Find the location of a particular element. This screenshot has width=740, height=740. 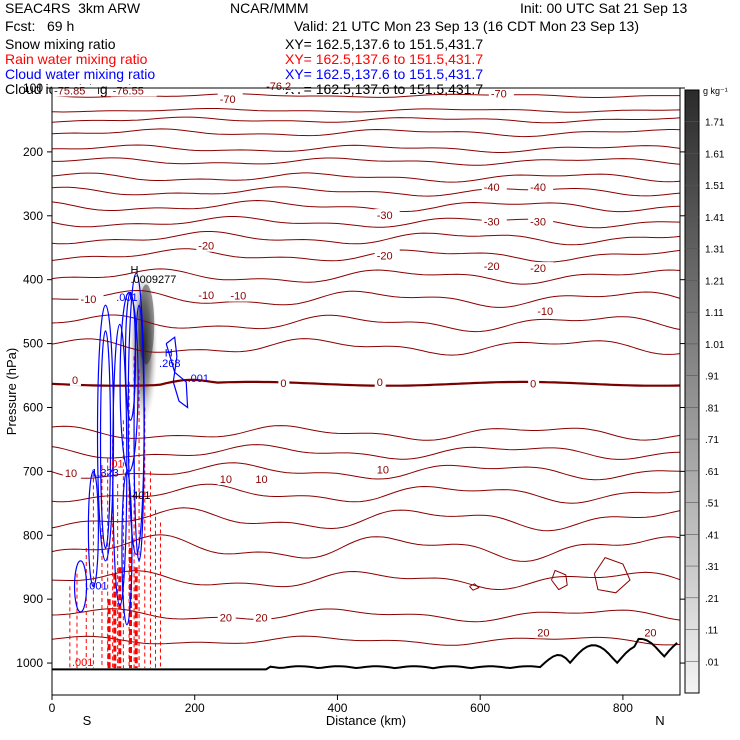

temperature-label: 20 is located at coordinates (650, 633).